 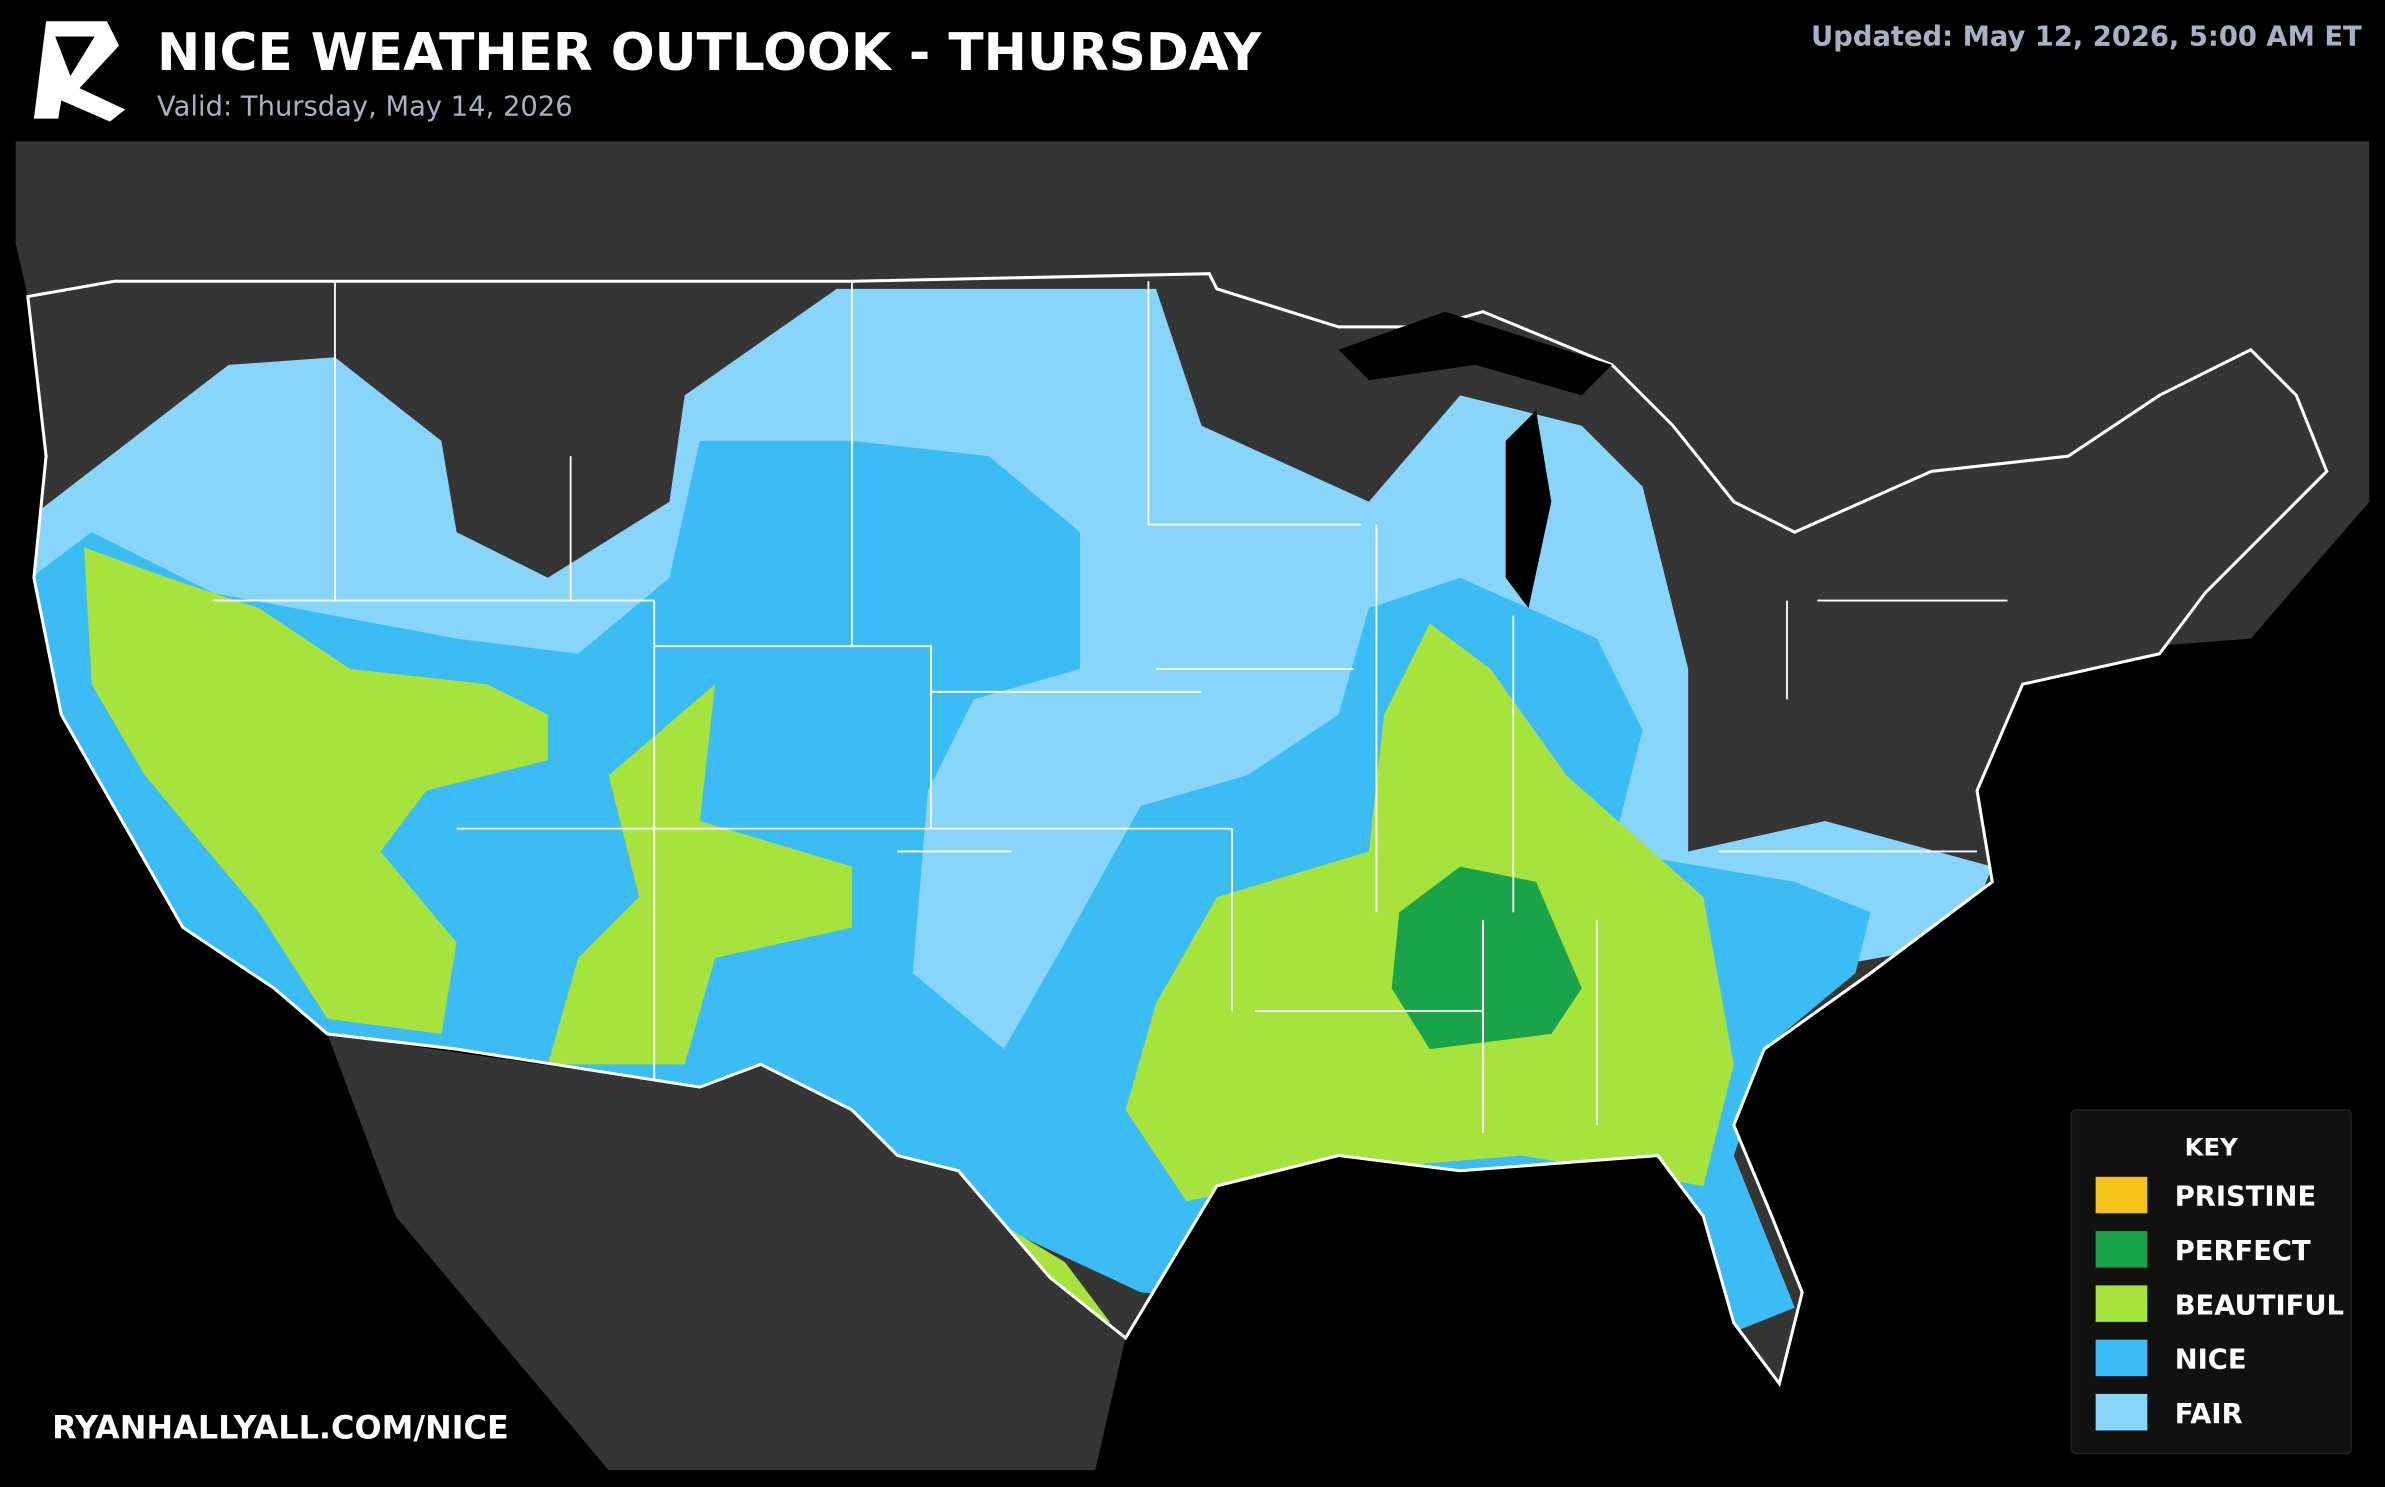 I want to click on legend: KEY PRISTINE PERFECT BEAUTIFUL NICE FAIR, so click(x=2211, y=1282).